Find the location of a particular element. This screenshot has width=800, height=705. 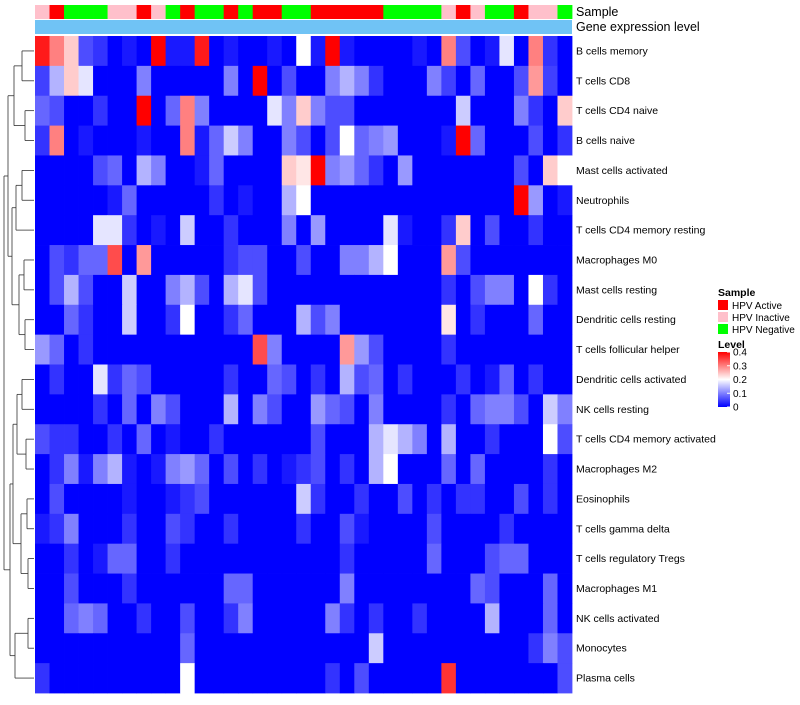

gene-expression-annotation-track is located at coordinates (303, 27).